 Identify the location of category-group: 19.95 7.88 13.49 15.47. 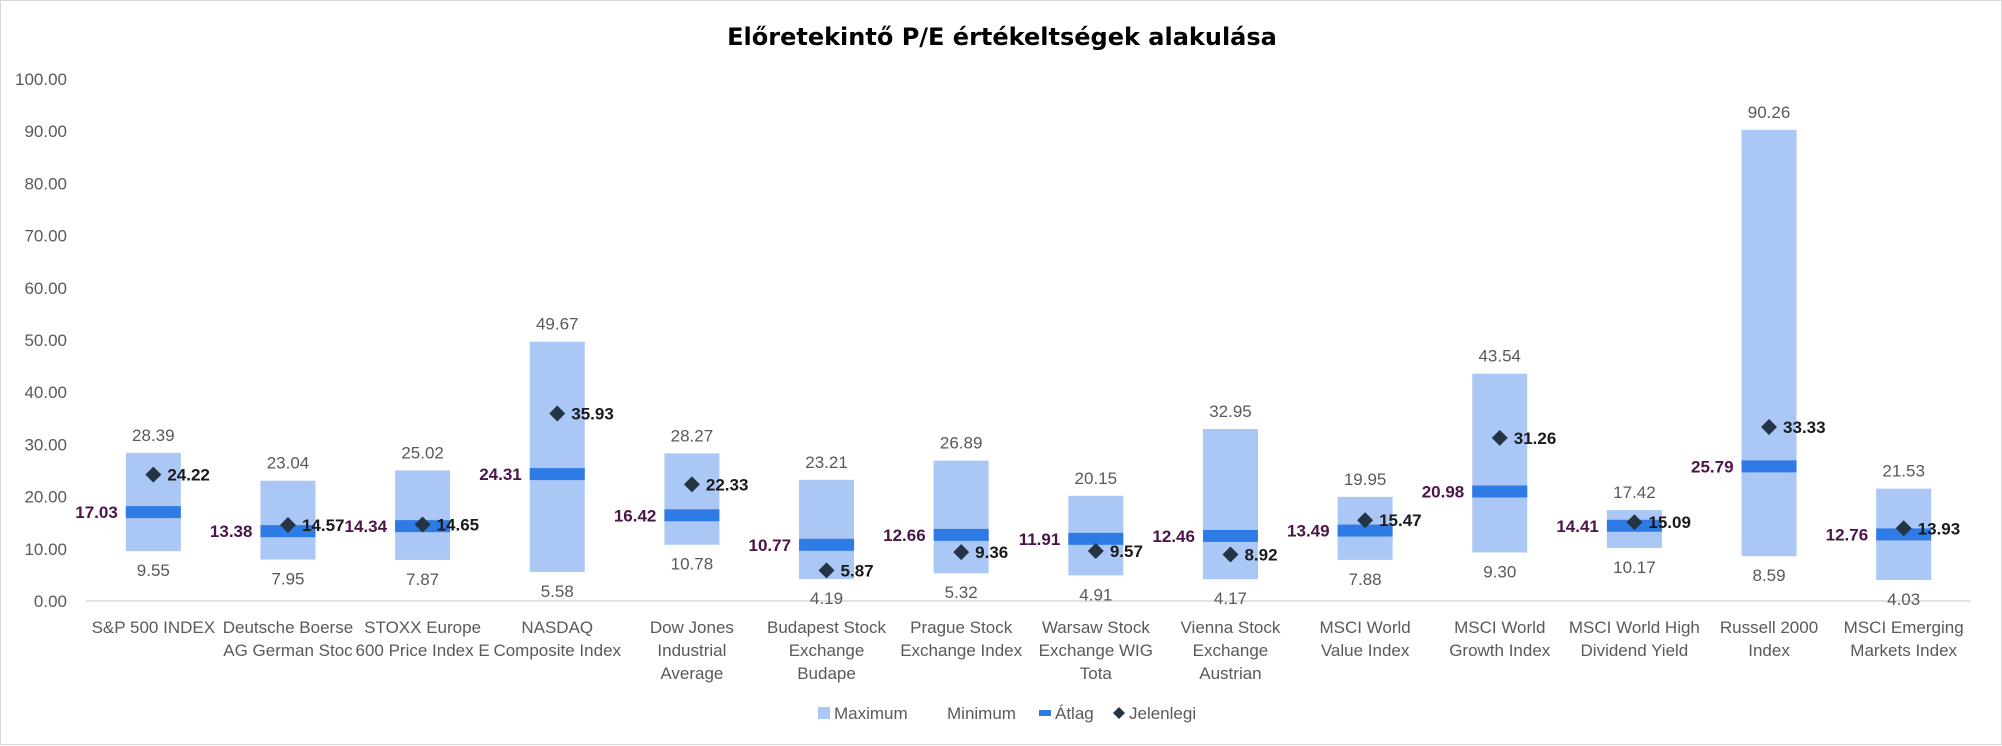
(1354, 529).